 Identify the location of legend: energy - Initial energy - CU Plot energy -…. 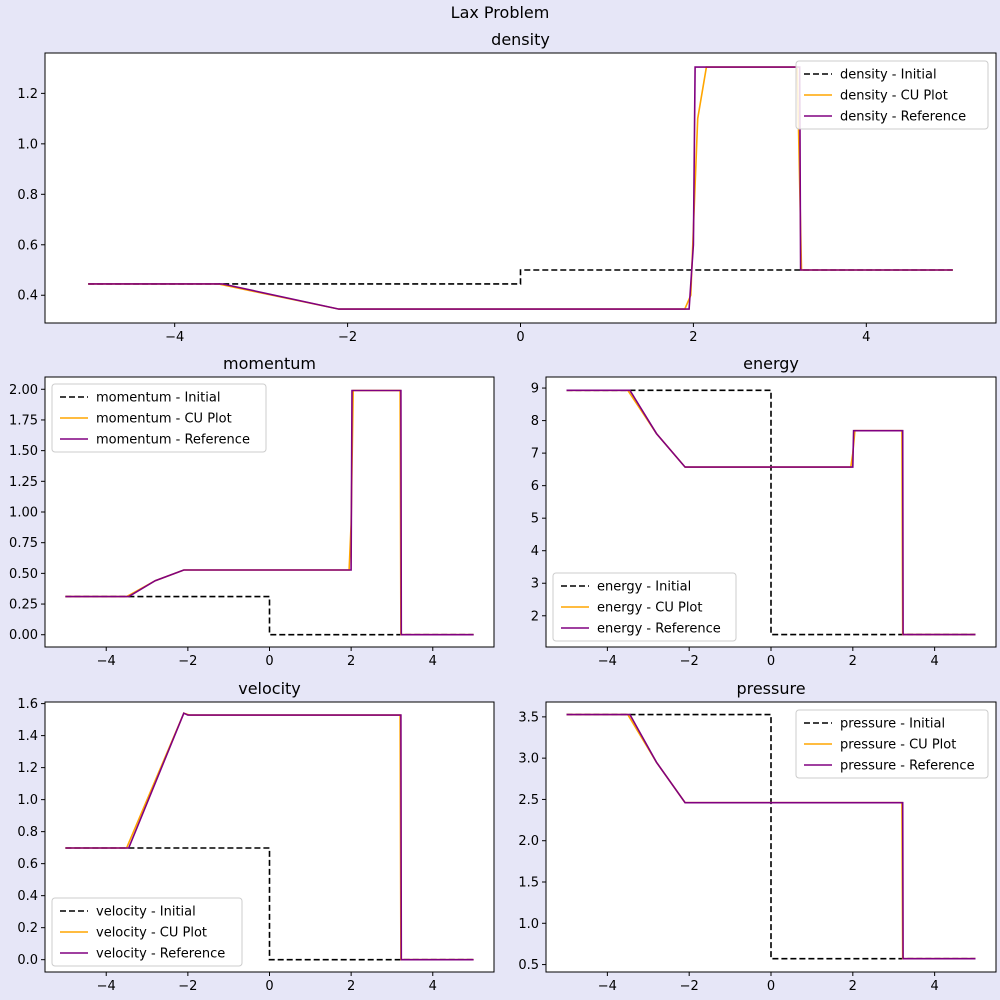
(644, 607).